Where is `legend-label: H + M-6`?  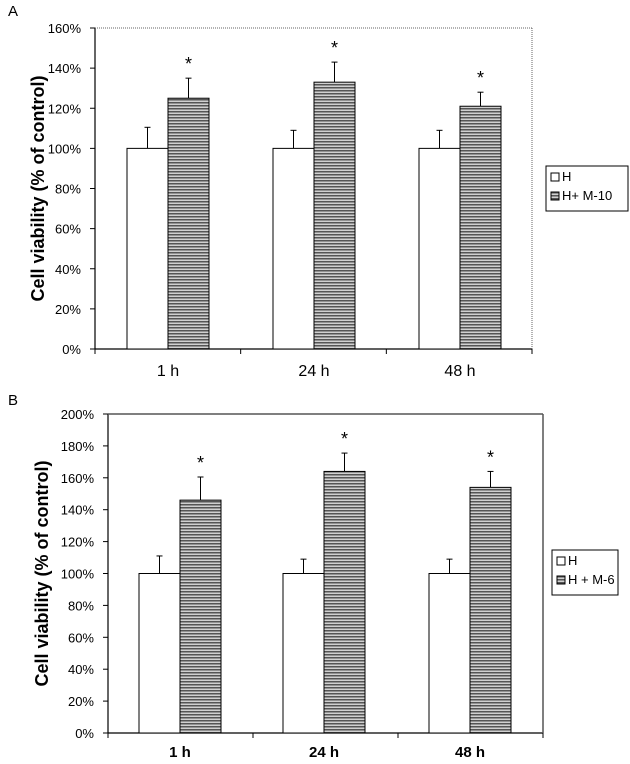 legend-label: H + M-6 is located at coordinates (591, 579).